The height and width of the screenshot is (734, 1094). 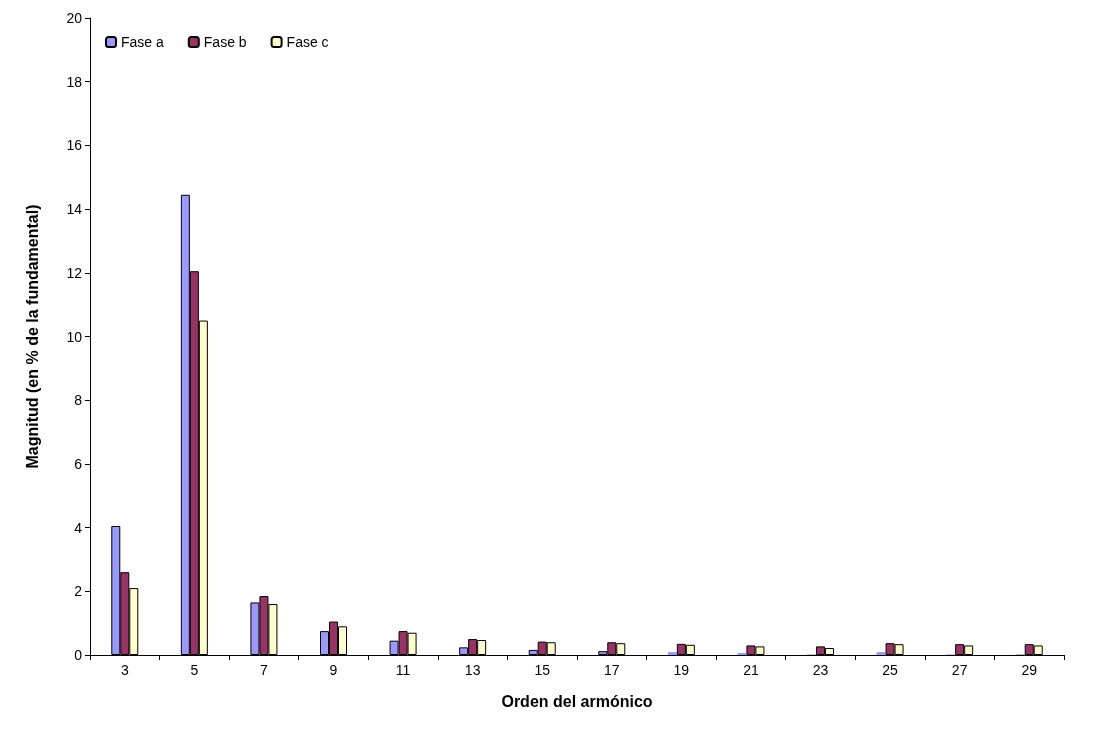 What do you see at coordinates (74, 18) in the screenshot?
I see `y-tick-label: 20` at bounding box center [74, 18].